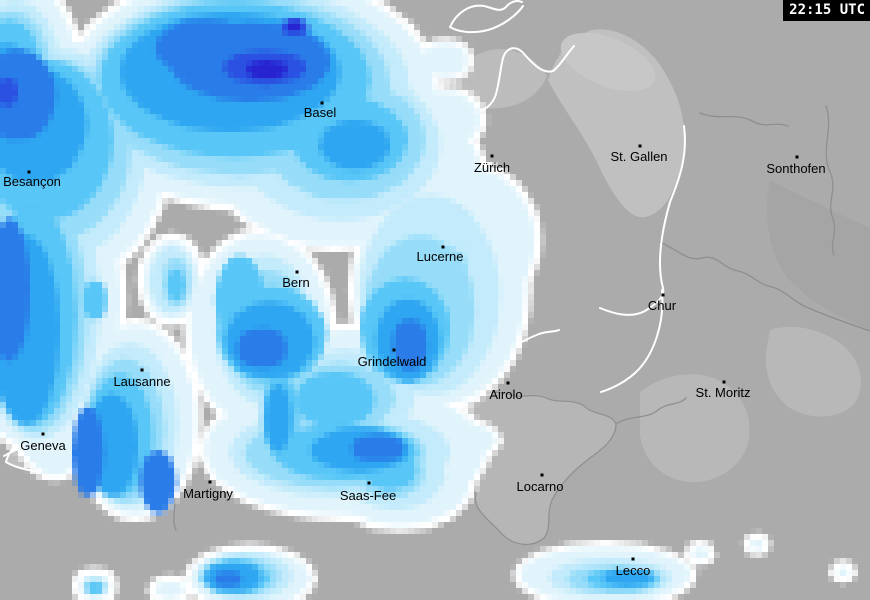 This screenshot has width=870, height=600. What do you see at coordinates (296, 282) in the screenshot?
I see `city-label: Bern` at bounding box center [296, 282].